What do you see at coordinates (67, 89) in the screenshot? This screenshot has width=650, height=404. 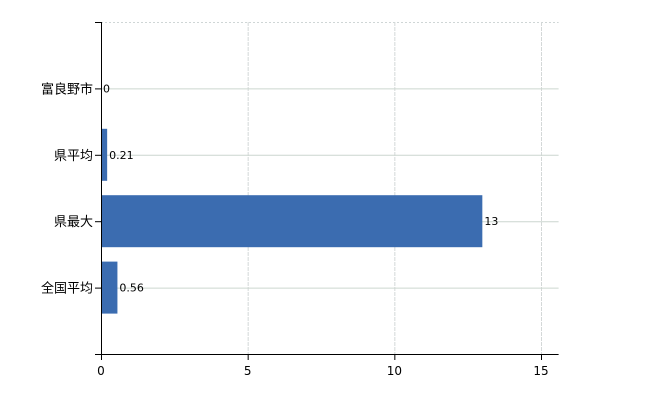 I see `category-label: 富良野市` at bounding box center [67, 89].